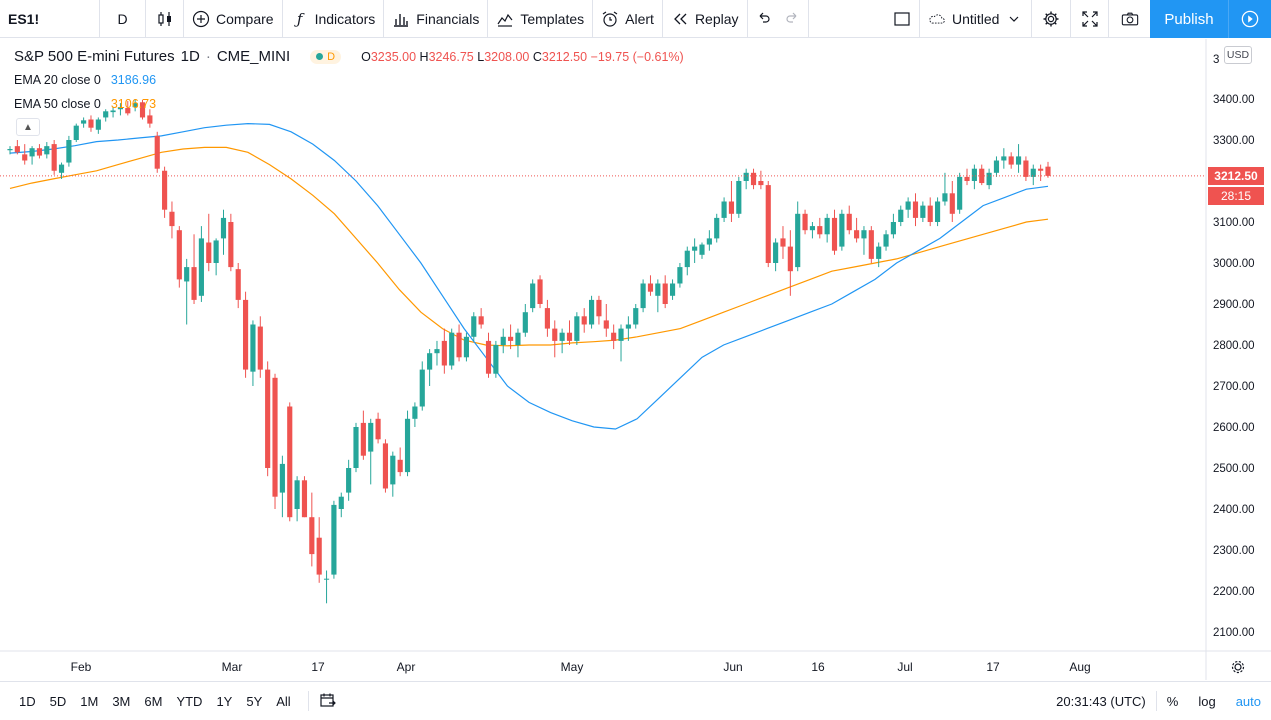 This screenshot has height=720, width=1271. Describe the element at coordinates (27, 701) in the screenshot. I see `range-1d: 1D` at that location.